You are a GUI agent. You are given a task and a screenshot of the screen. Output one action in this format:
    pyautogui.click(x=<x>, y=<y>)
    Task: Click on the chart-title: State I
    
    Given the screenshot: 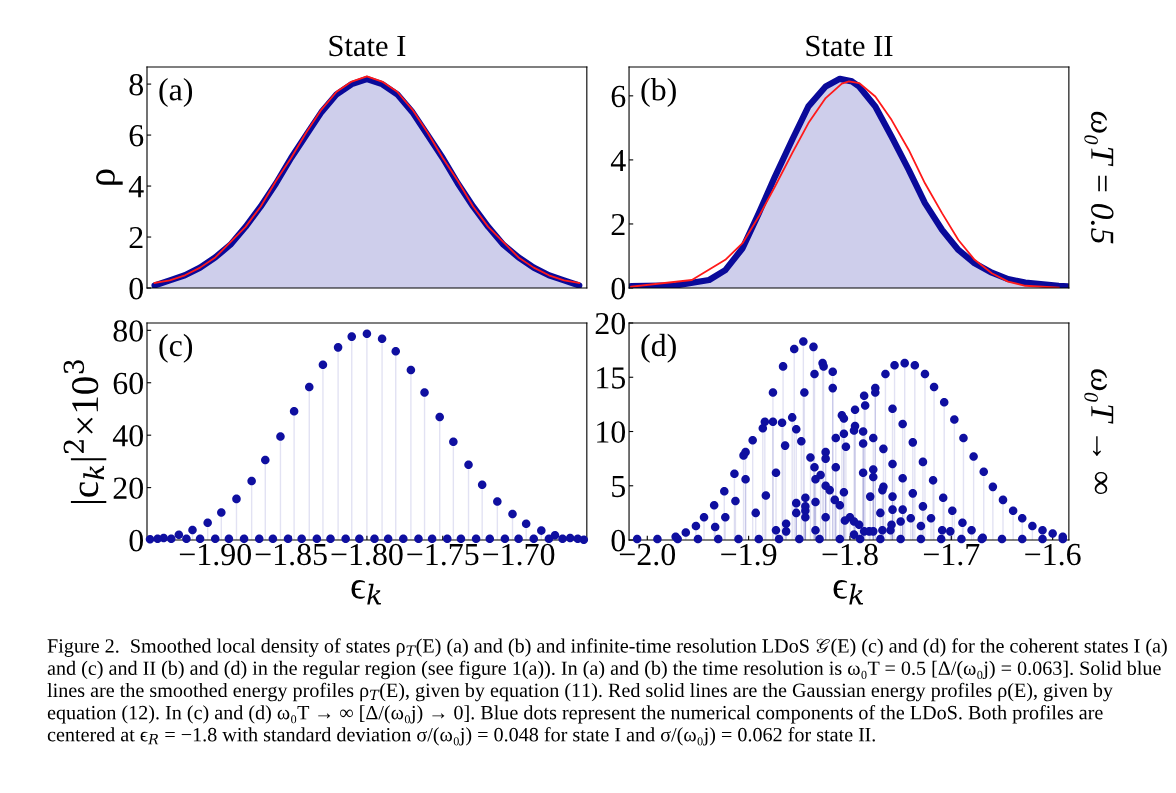 What is the action you would take?
    pyautogui.click(x=367, y=46)
    